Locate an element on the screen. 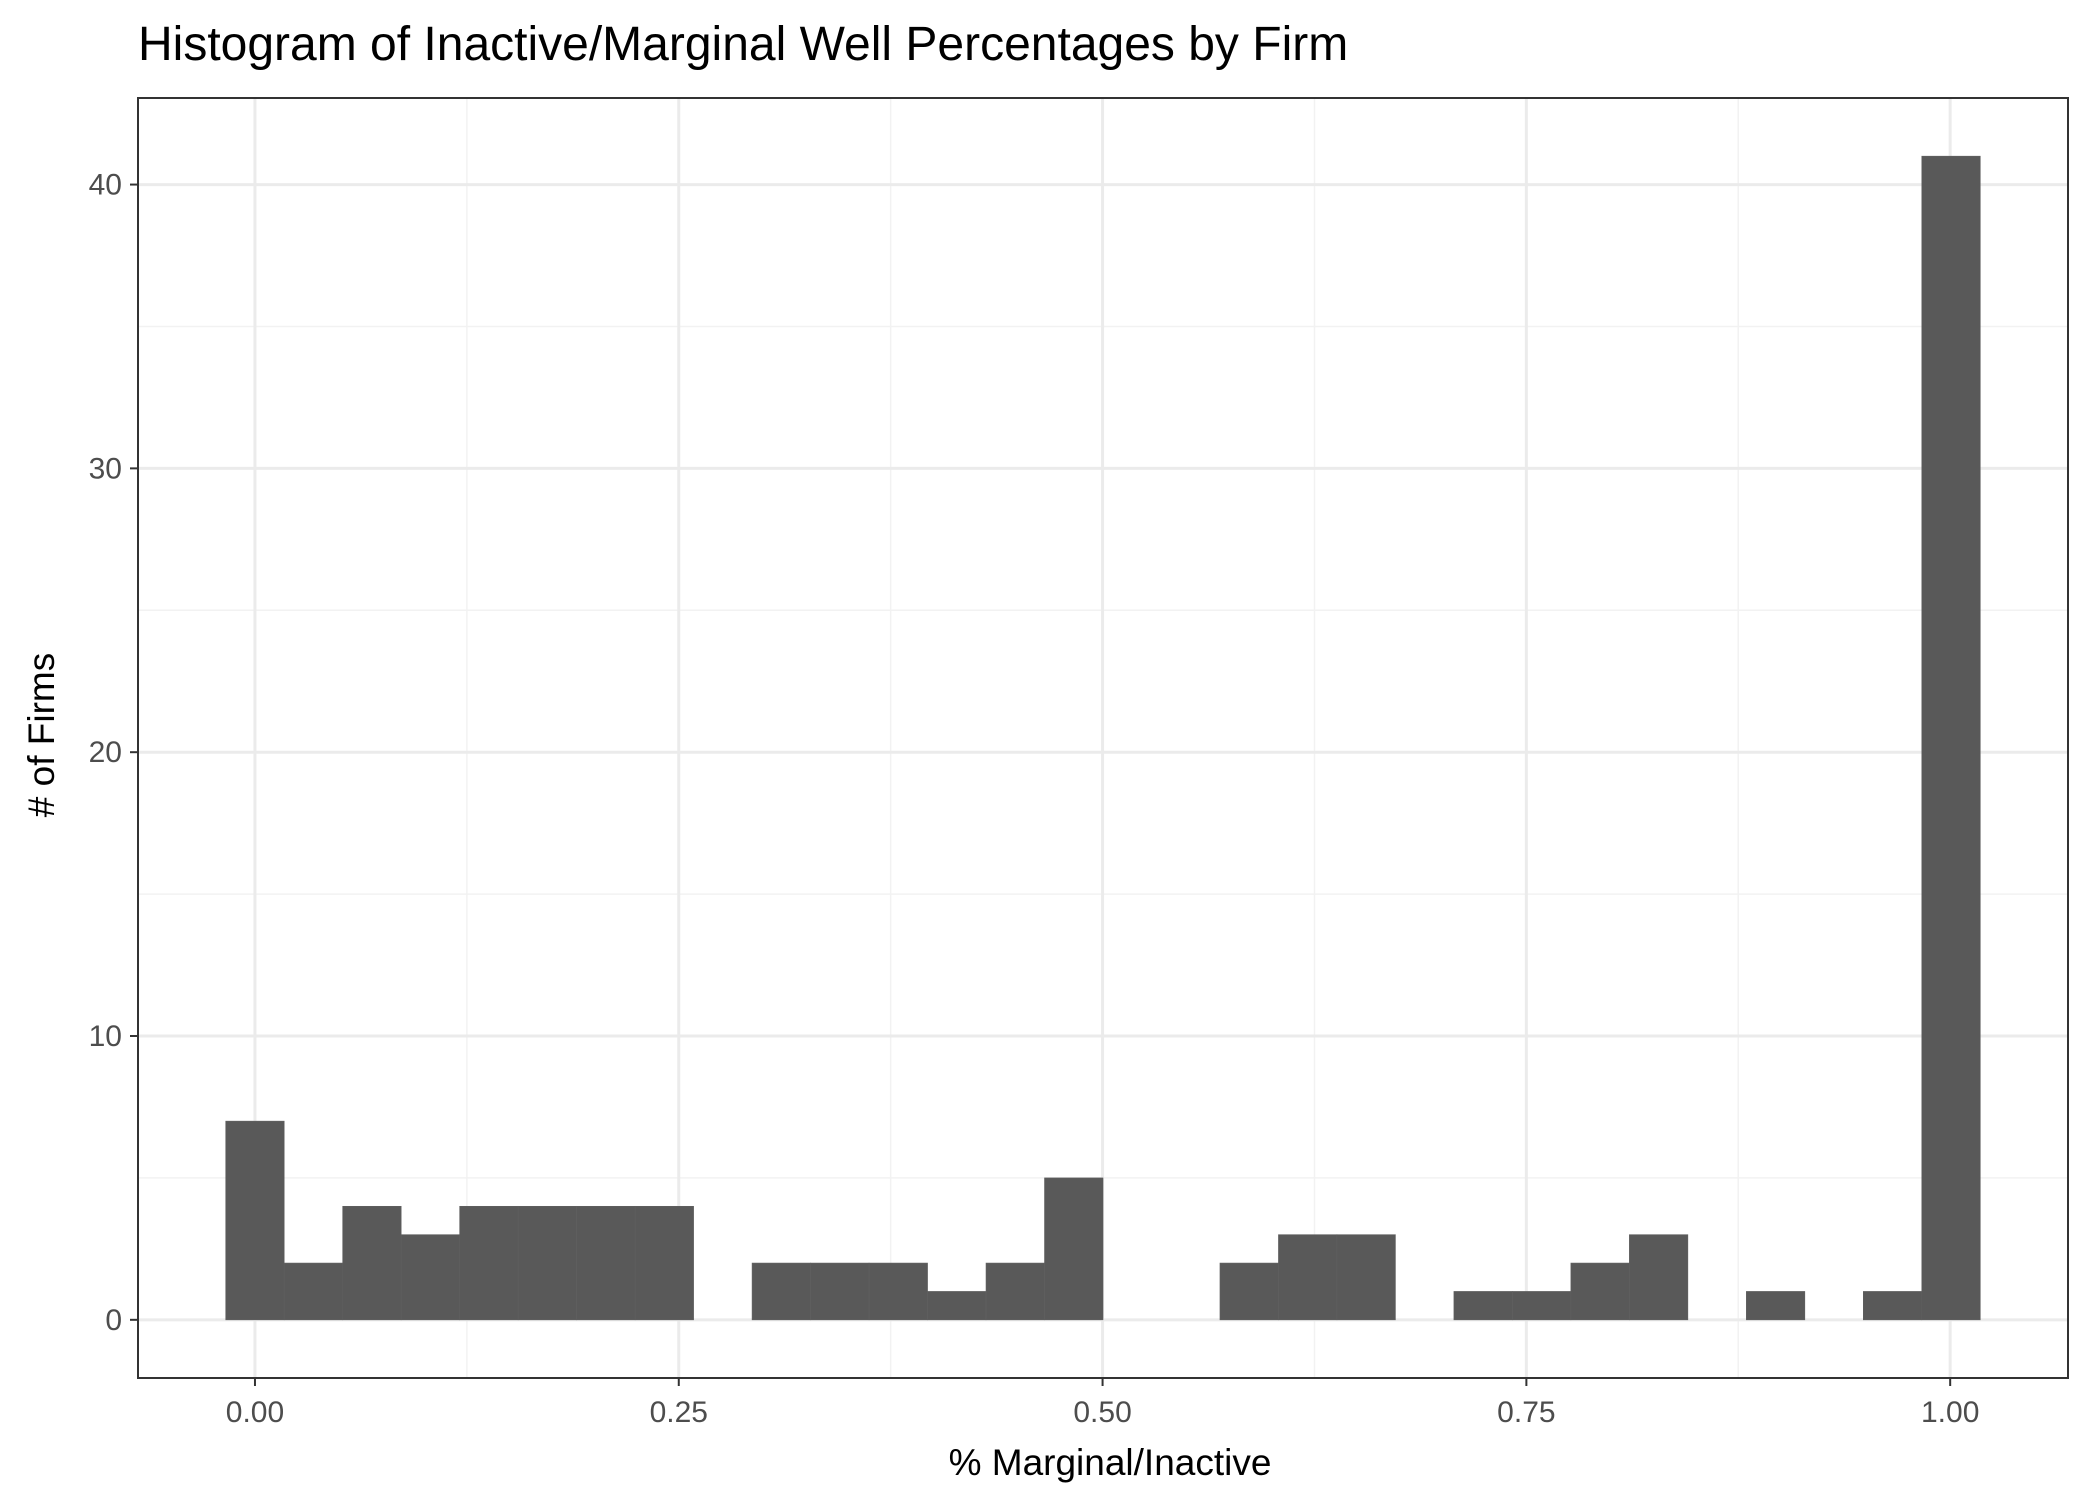 This screenshot has width=2100, height=1500. y-tick-label: 40 is located at coordinates (105, 185).